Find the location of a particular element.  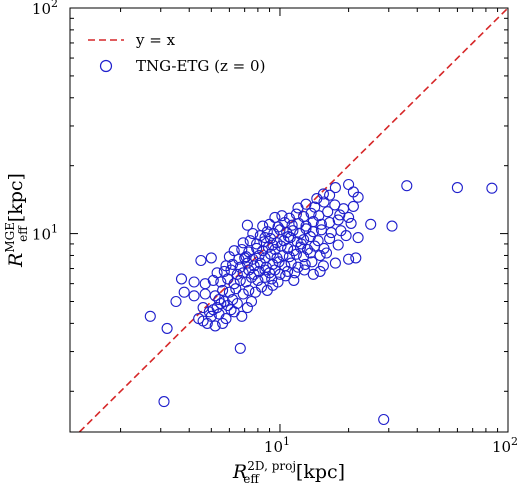

x-axis-label: R2D, proj eff [kpc] is located at coordinates (288, 472).